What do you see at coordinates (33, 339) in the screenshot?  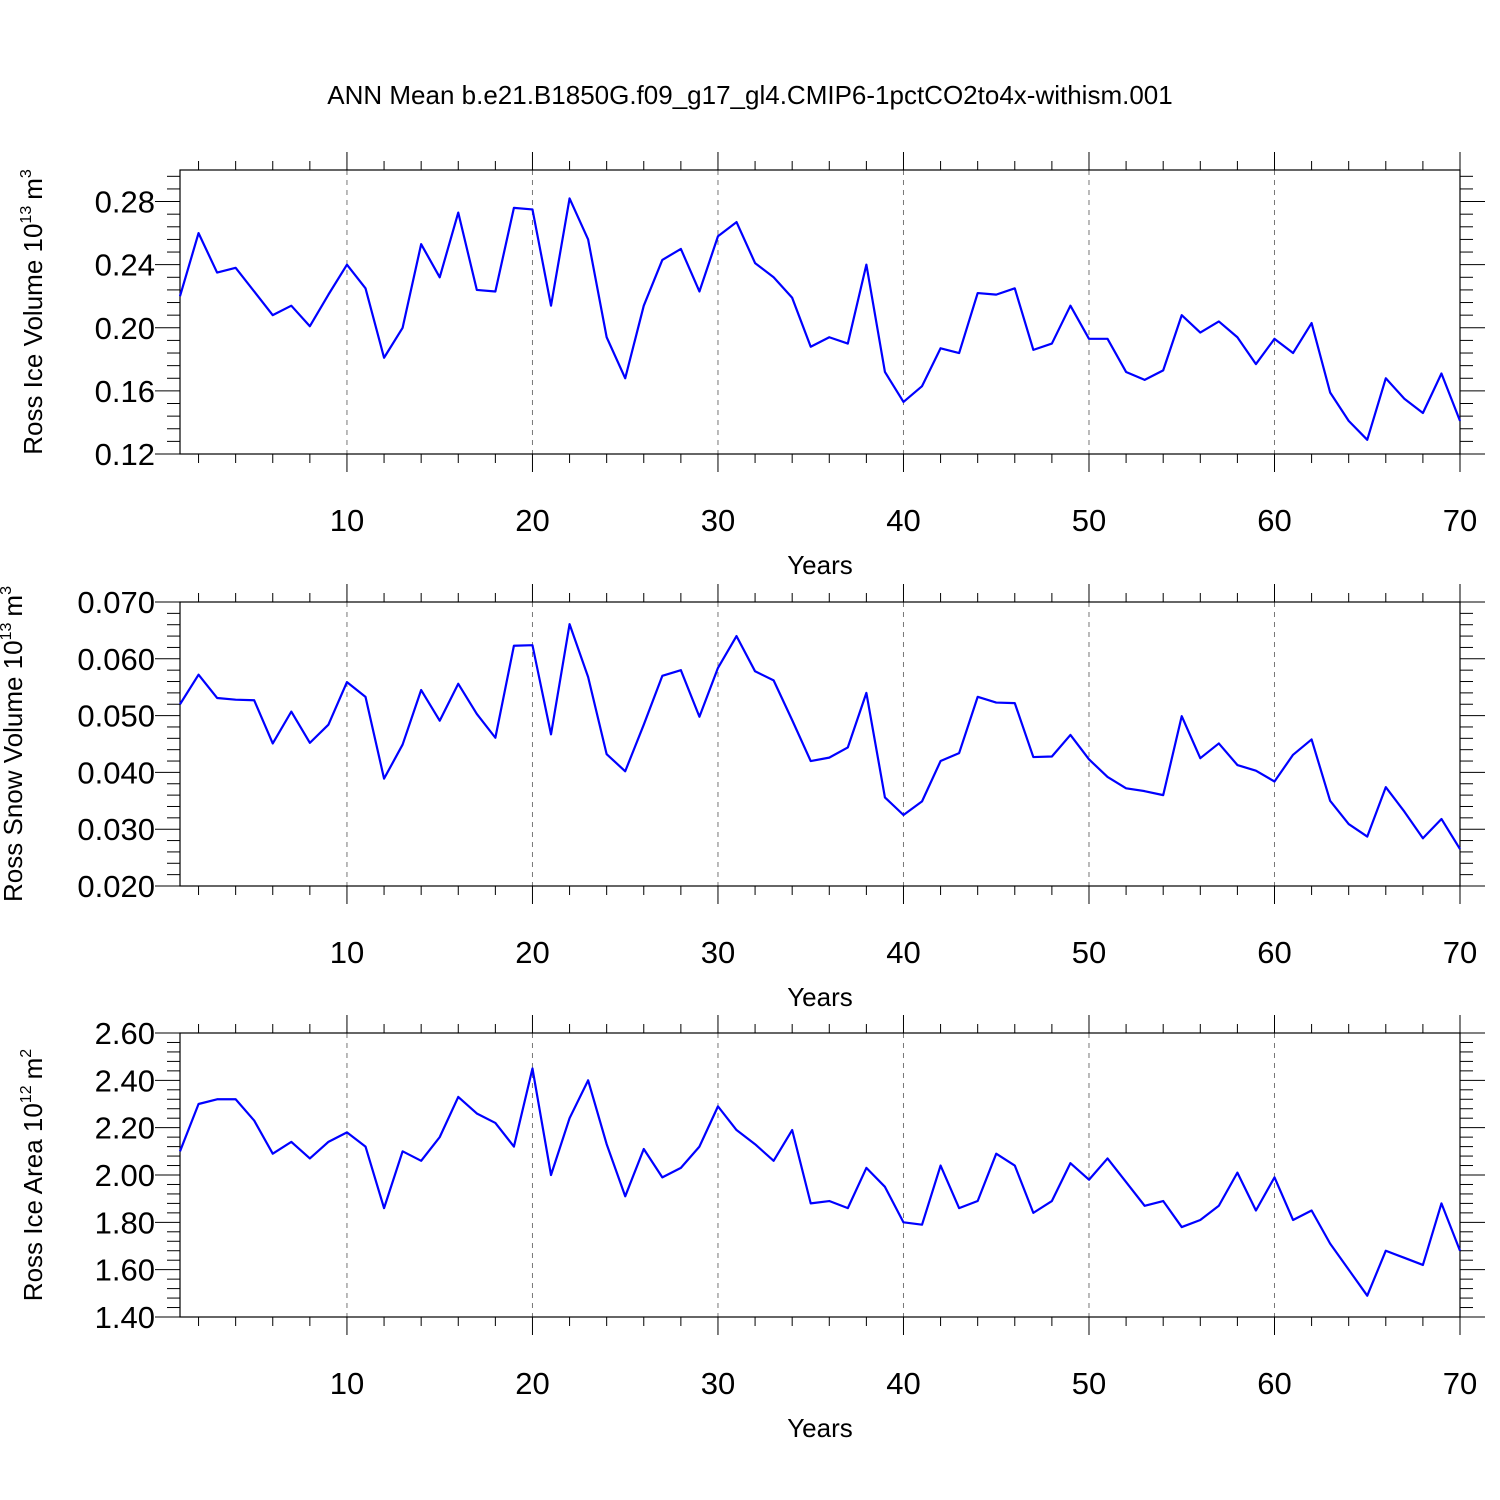 I see `y-axis-title-text: Ross Ice Volume 10` at bounding box center [33, 339].